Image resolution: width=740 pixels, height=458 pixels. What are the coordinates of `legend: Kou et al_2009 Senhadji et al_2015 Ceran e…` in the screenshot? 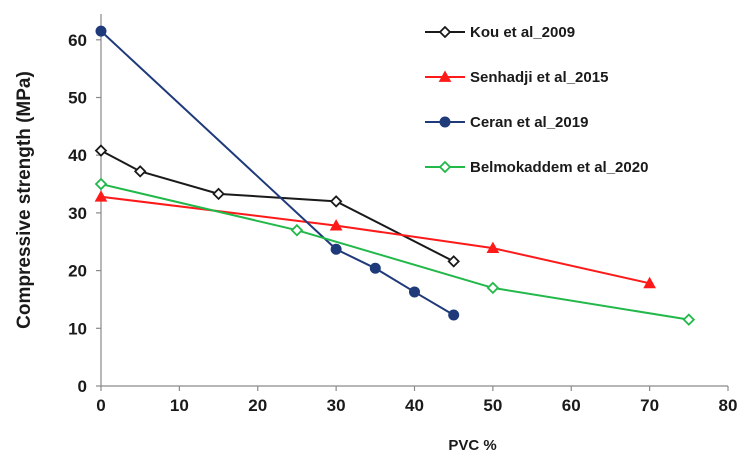 It's located at (536, 100).